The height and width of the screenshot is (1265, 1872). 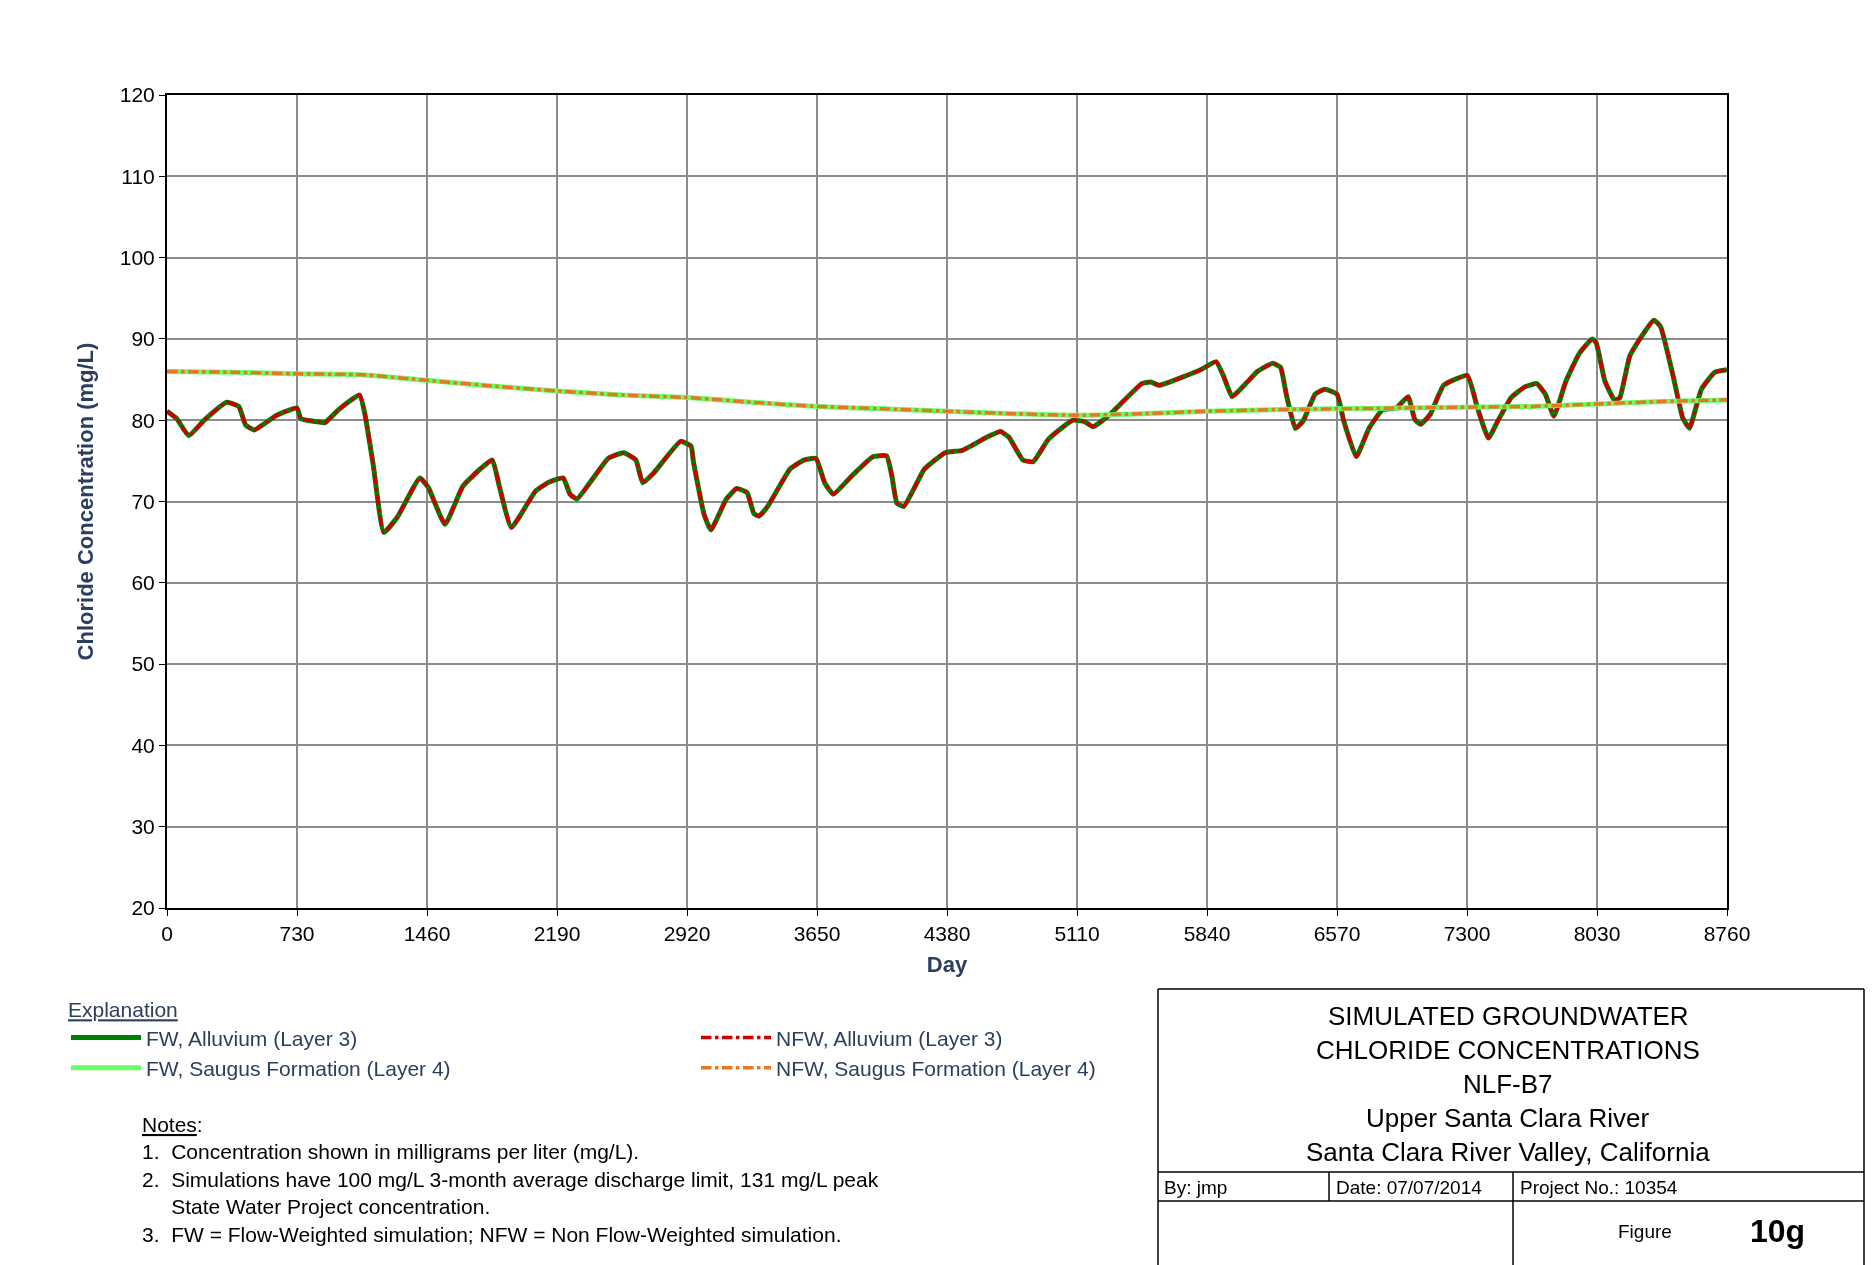 What do you see at coordinates (1727, 934) in the screenshot?
I see `x-tick-label: 8760` at bounding box center [1727, 934].